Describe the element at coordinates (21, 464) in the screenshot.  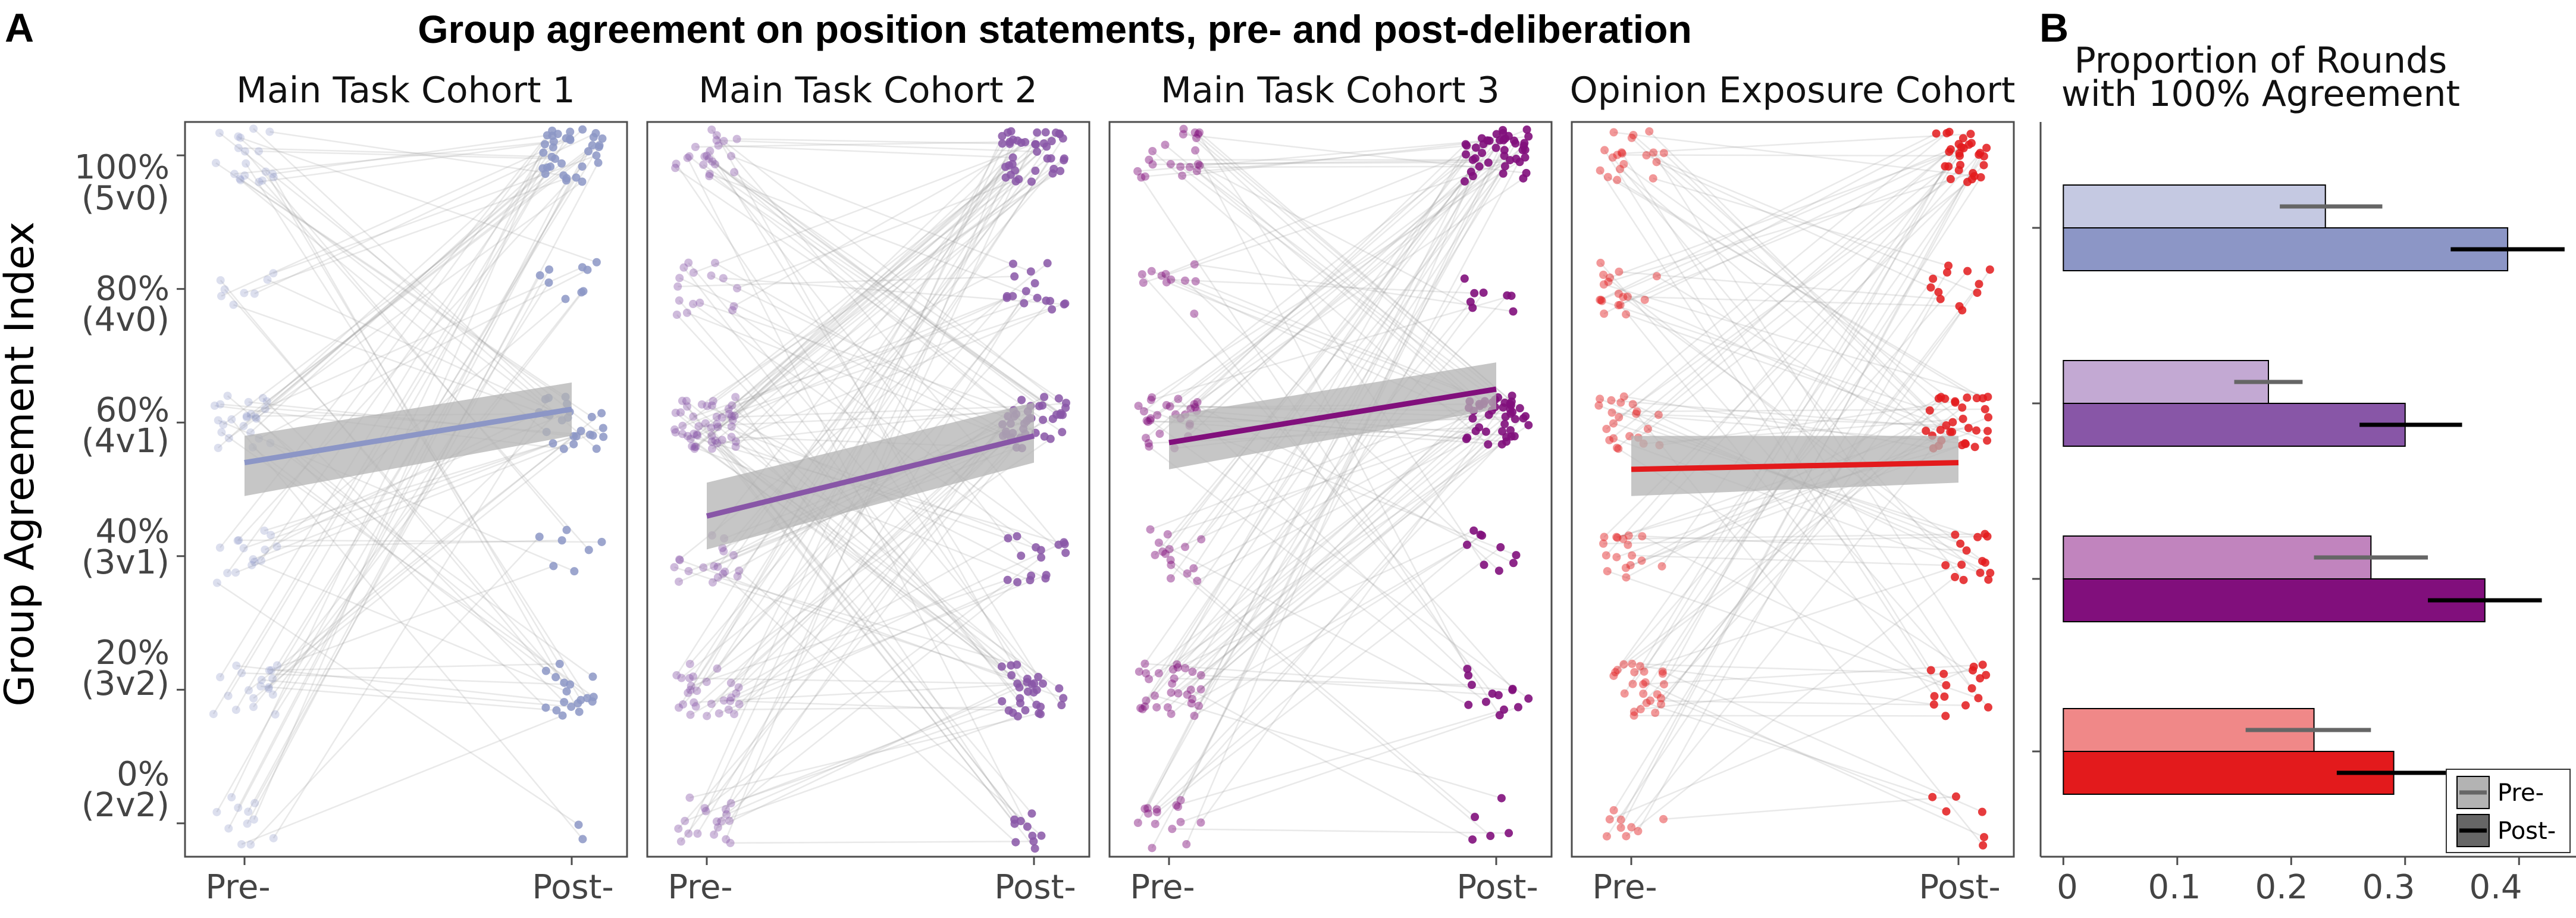
I see `y-axis-label: Group Agreement Index` at that location.